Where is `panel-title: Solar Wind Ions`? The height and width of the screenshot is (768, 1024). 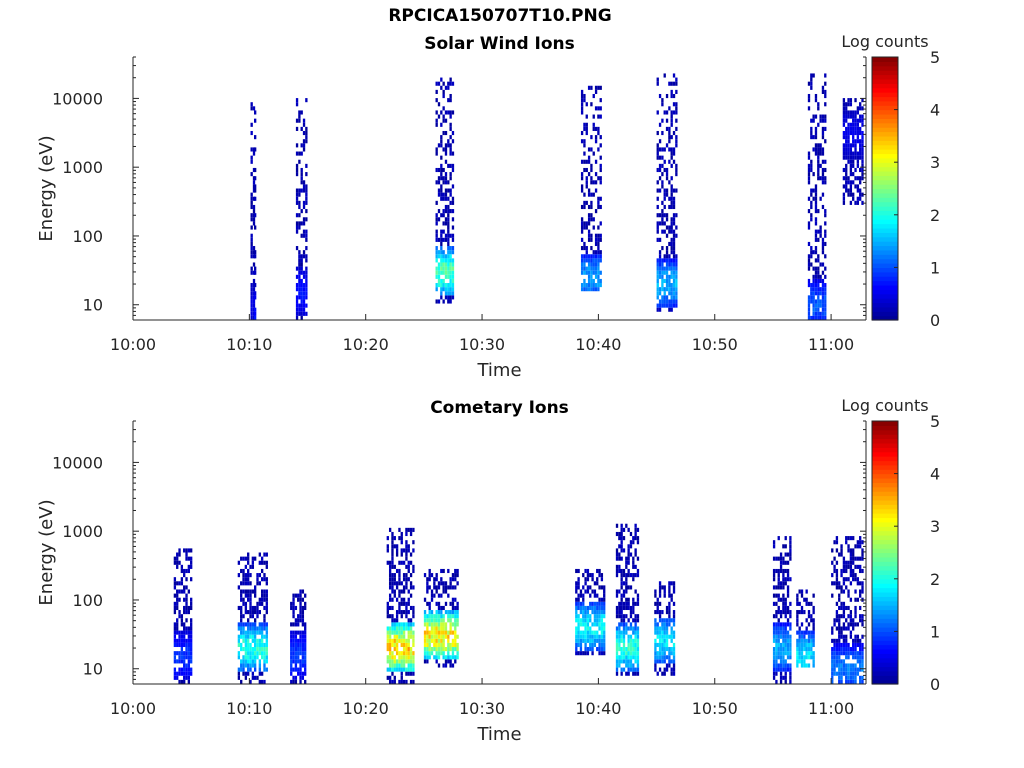 panel-title: Solar Wind Ions is located at coordinates (499, 44).